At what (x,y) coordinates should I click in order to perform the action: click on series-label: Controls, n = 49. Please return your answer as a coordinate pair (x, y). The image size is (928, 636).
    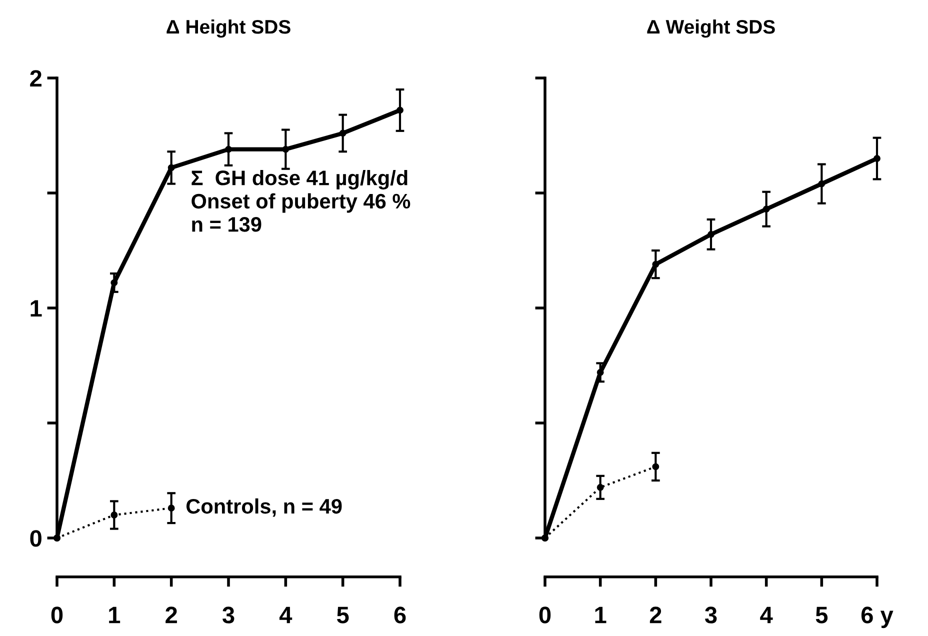
    Looking at the image, I should click on (264, 507).